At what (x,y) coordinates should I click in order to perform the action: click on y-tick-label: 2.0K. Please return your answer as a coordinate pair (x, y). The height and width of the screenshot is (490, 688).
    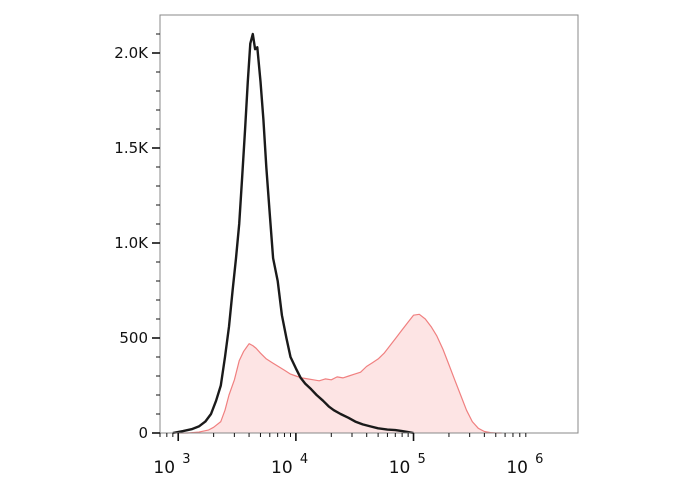
    Looking at the image, I should click on (131, 53).